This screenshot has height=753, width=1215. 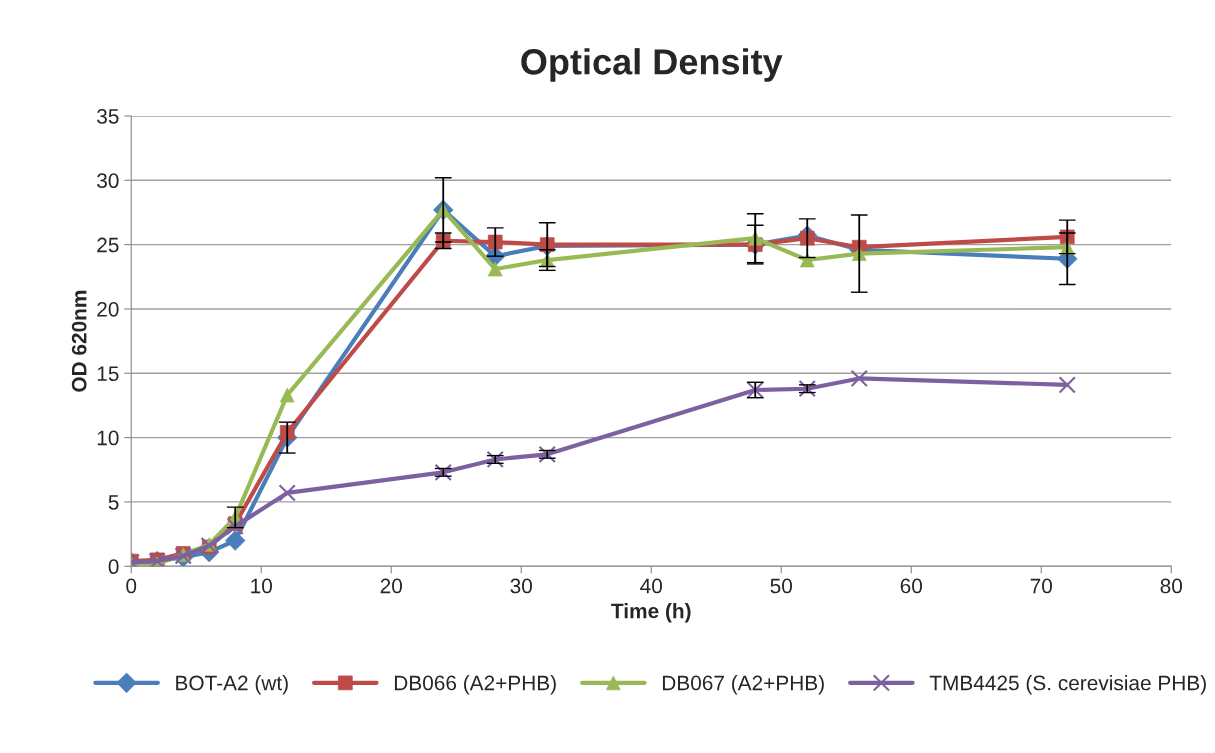 What do you see at coordinates (743, 685) in the screenshot?
I see `legend-label: DB067 (A2+PHB)` at bounding box center [743, 685].